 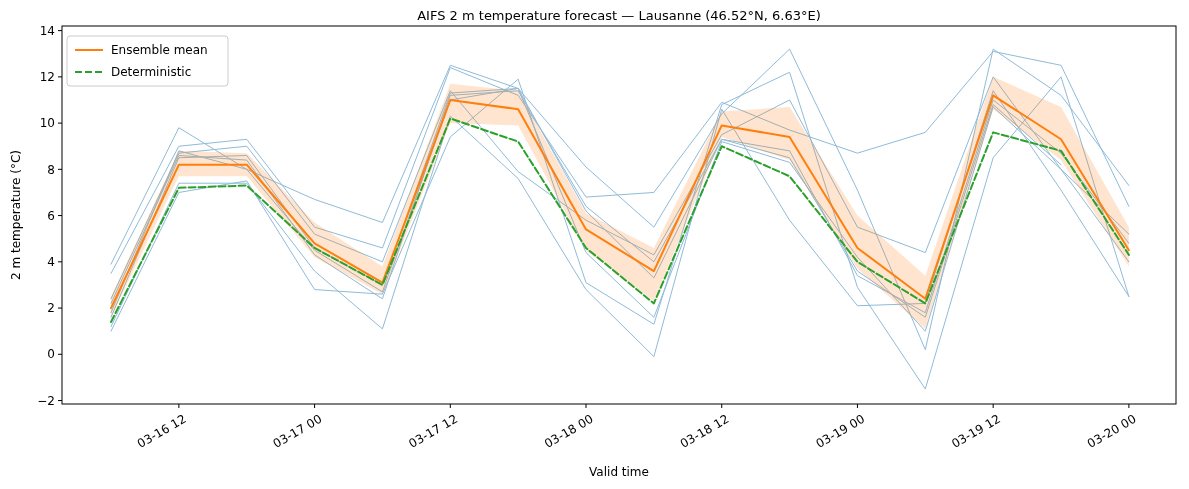 I want to click on legend-label: Ensemble mean, so click(x=159, y=50).